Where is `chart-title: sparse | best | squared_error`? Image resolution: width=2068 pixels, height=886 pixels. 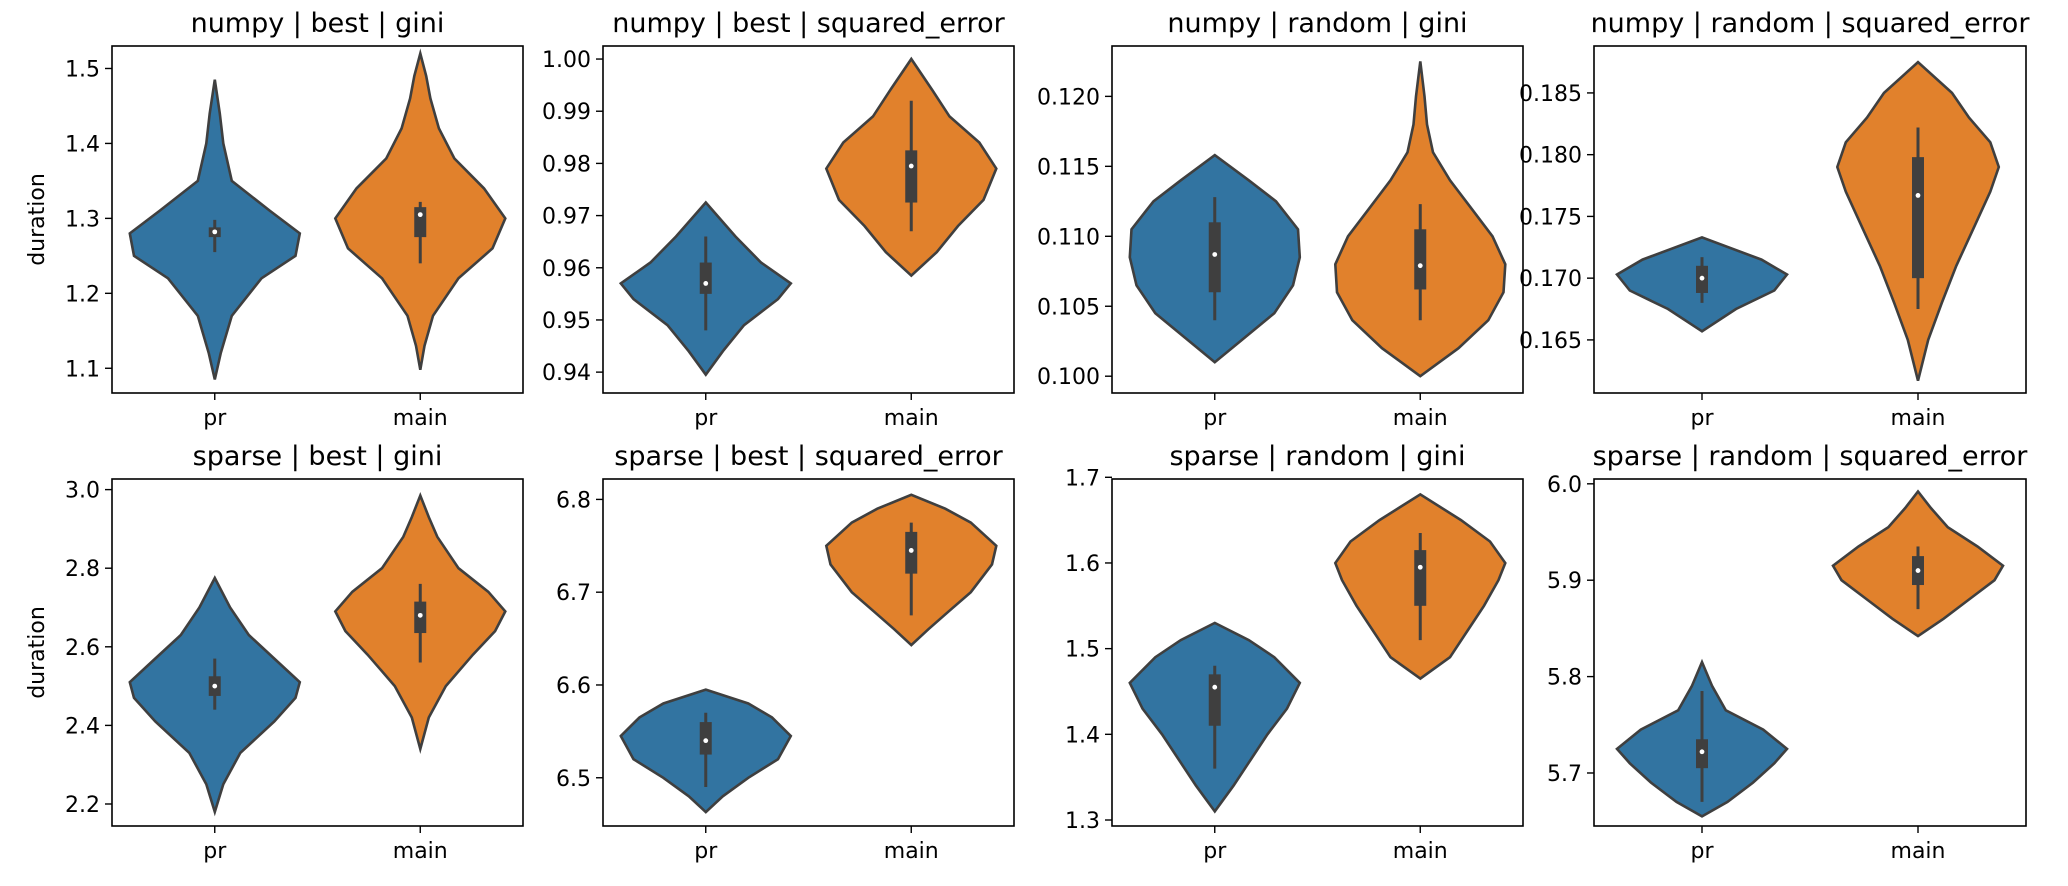 chart-title: sparse | best | squared_error is located at coordinates (808, 456).